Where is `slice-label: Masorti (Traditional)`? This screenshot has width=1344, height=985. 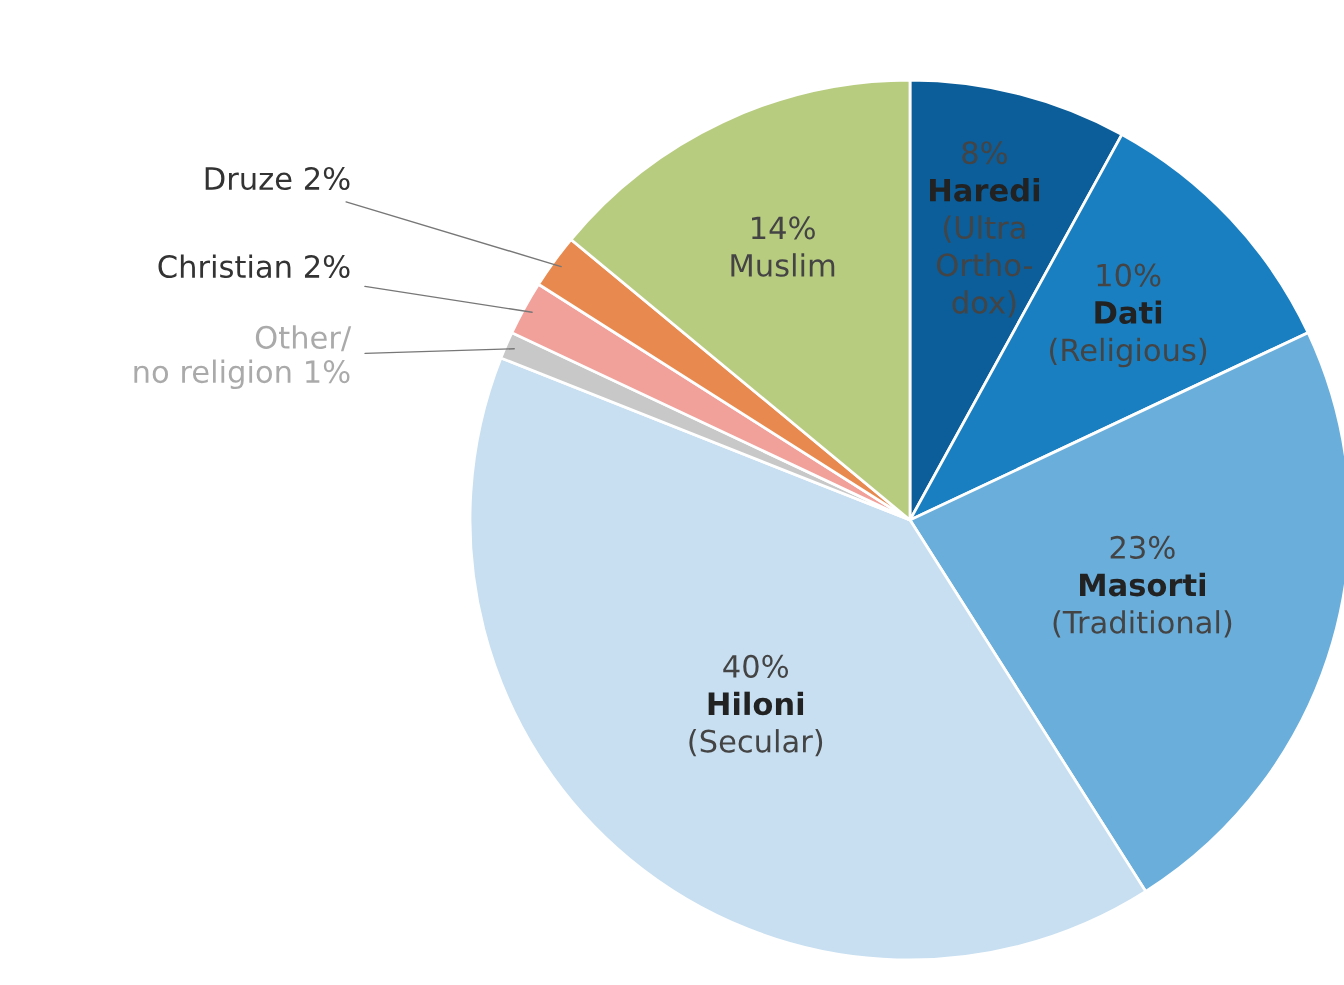 slice-label: Masorti (Traditional) is located at coordinates (1142, 605).